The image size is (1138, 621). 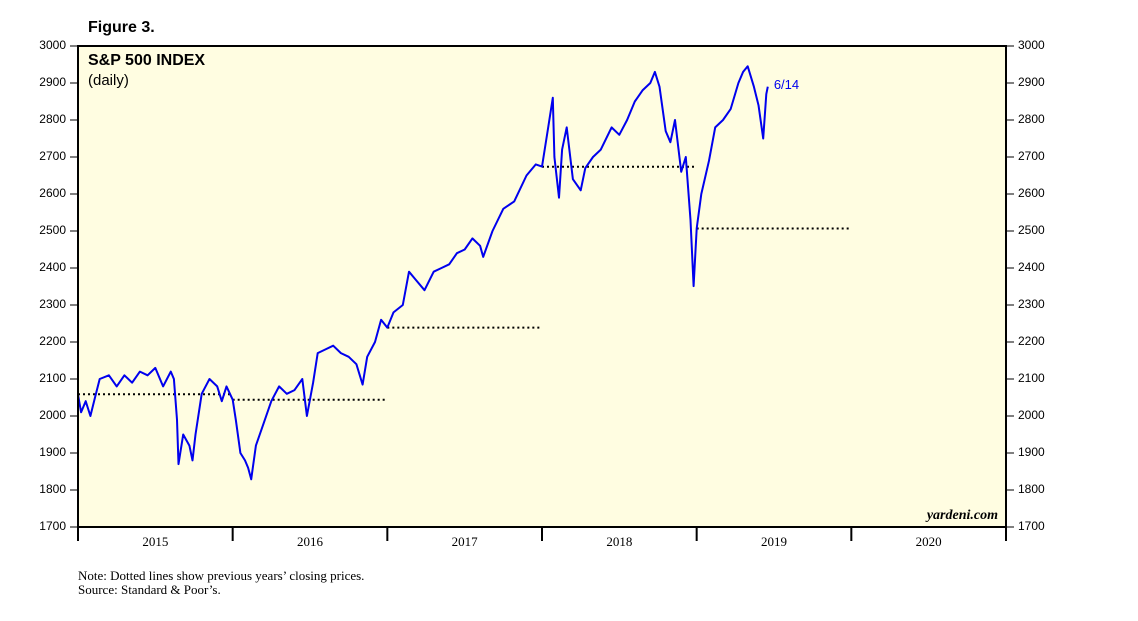 What do you see at coordinates (929, 541) in the screenshot?
I see `x-tick-label: 2020` at bounding box center [929, 541].